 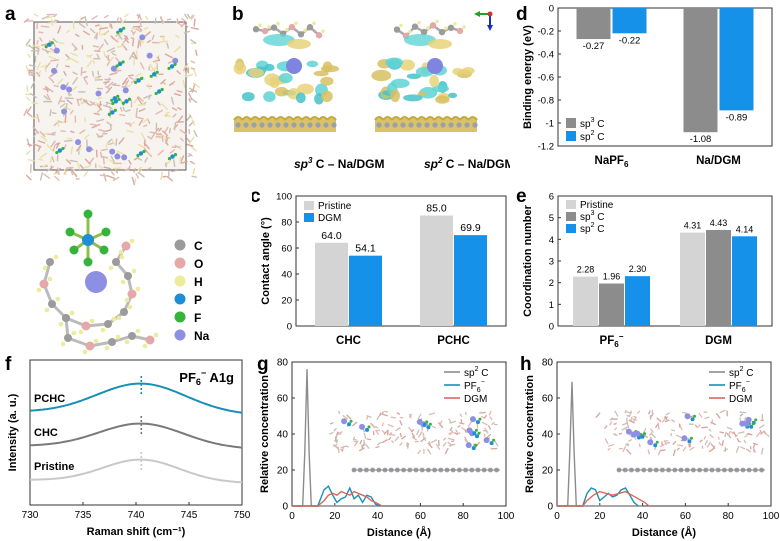 I want to click on y-tick-label: 4, so click(x=551, y=240).